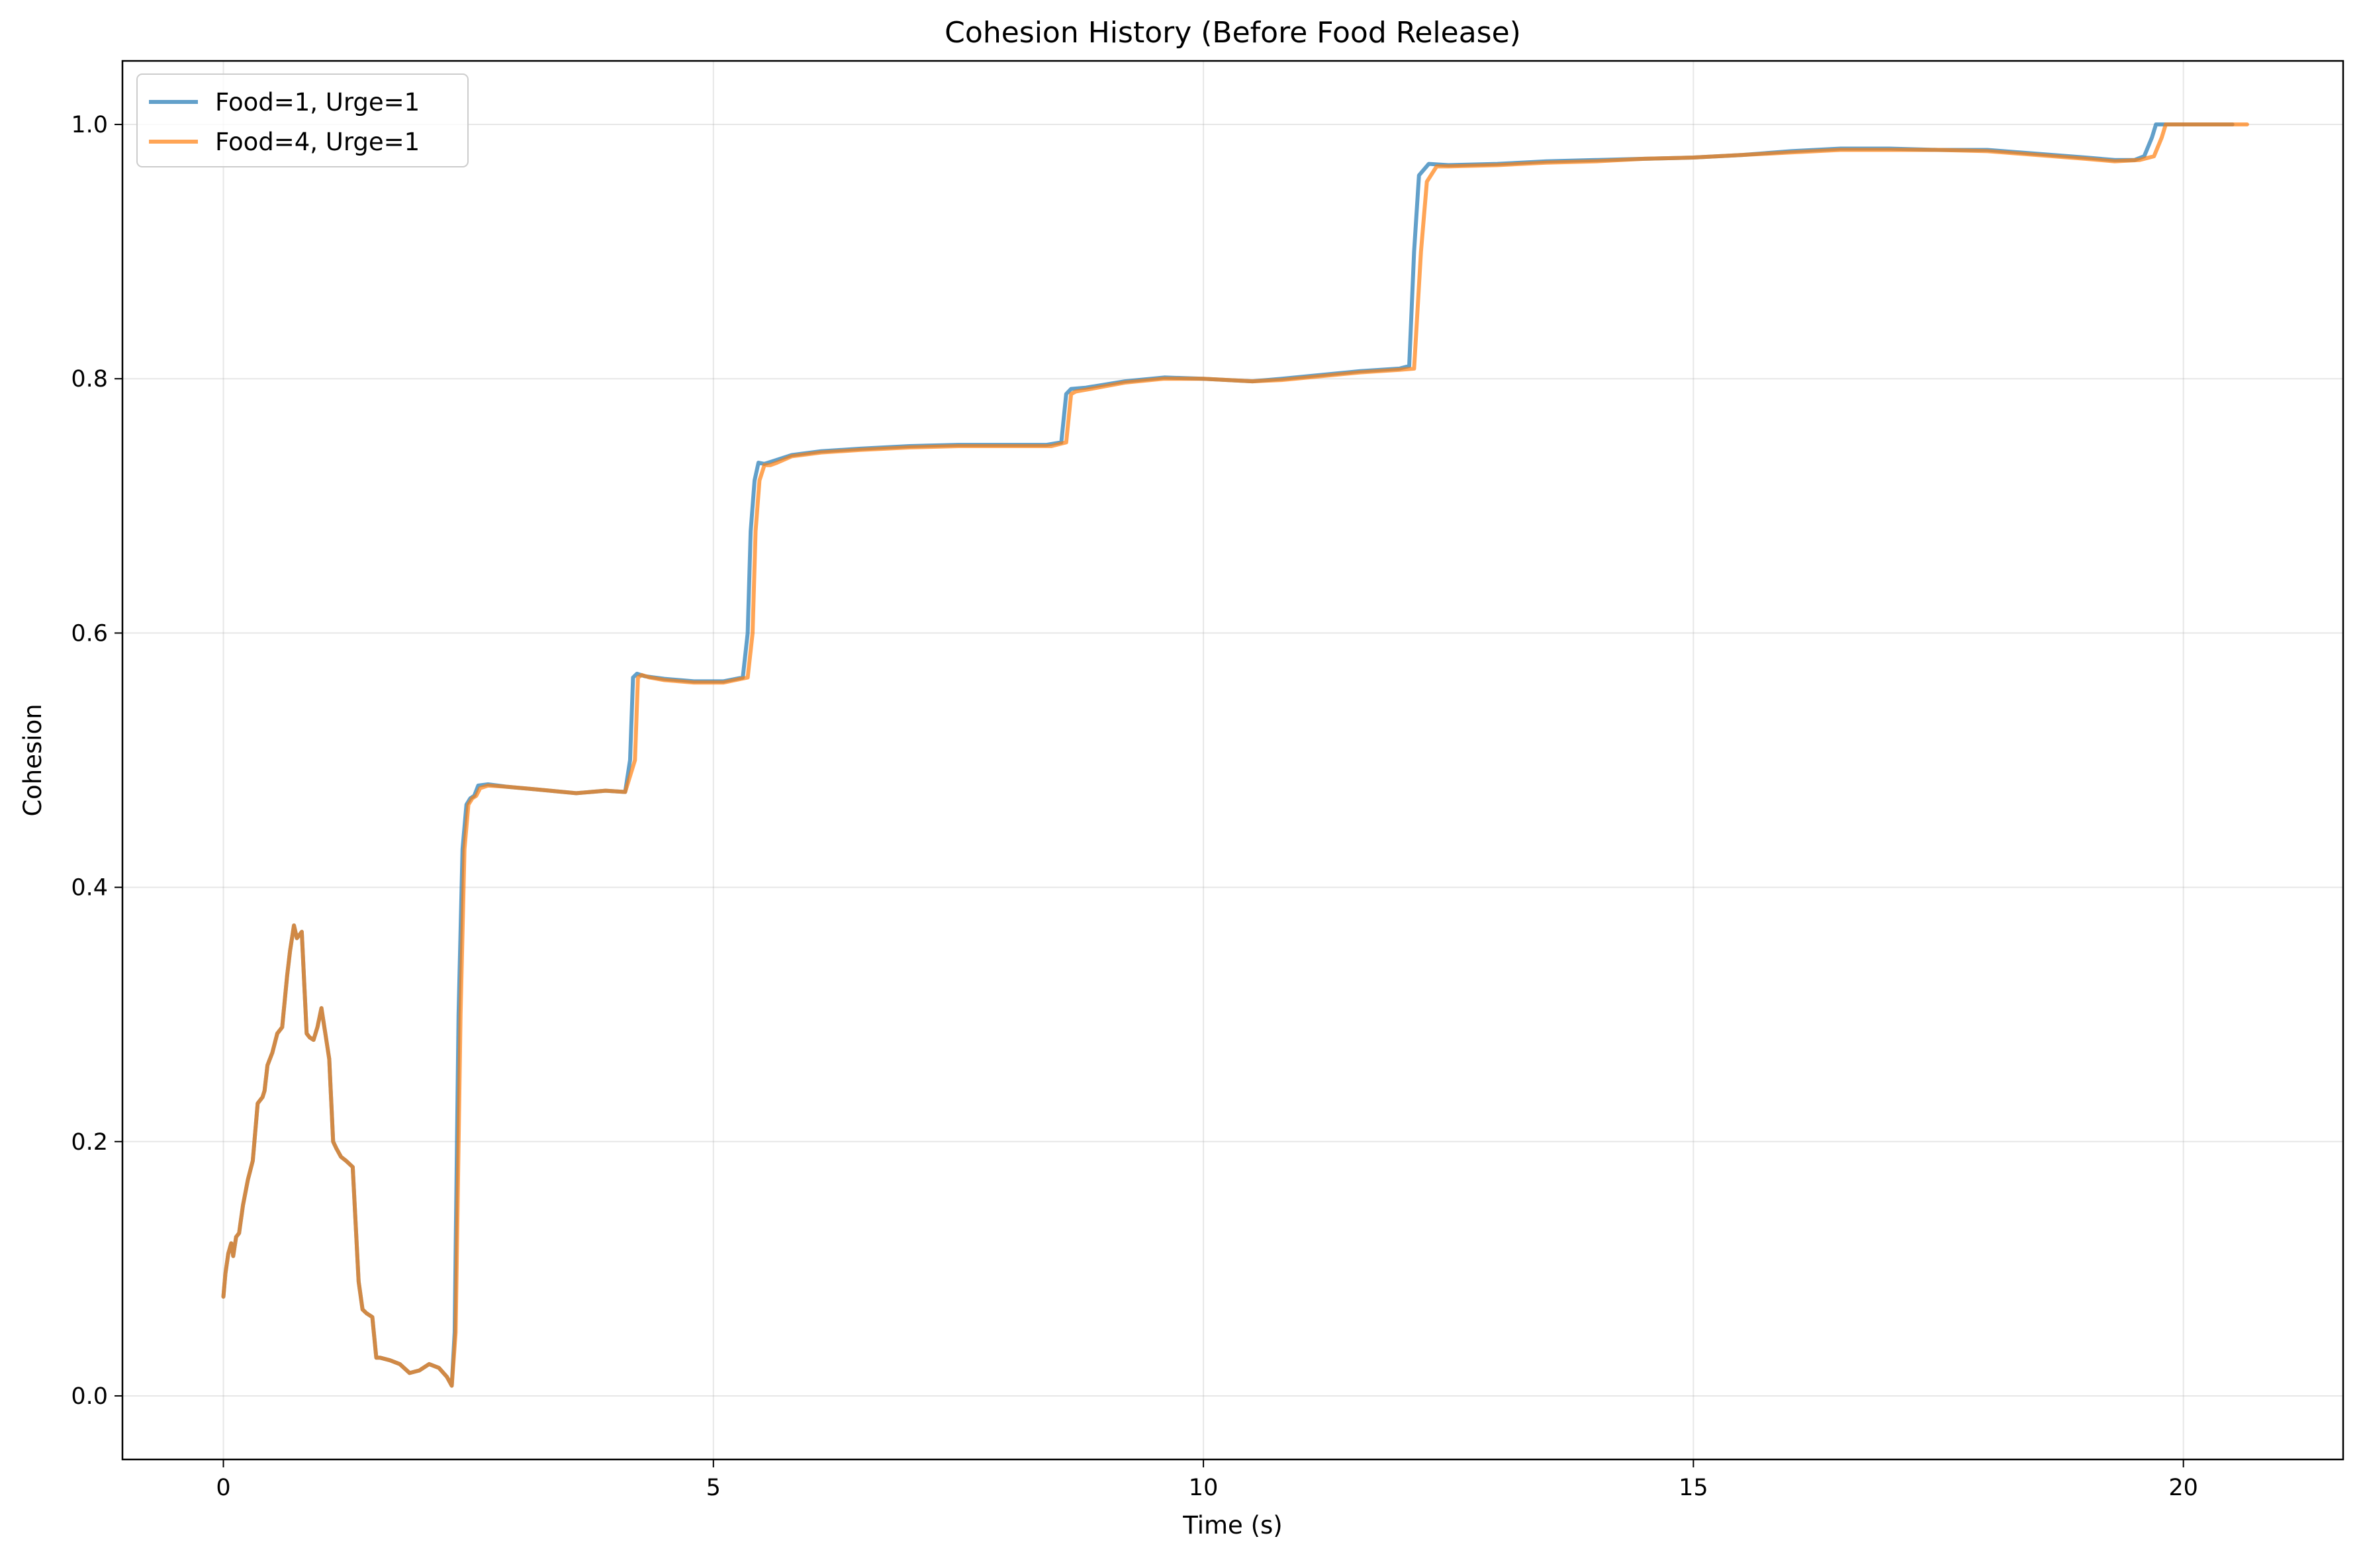 The height and width of the screenshot is (1568, 2363). I want to click on x-tick-label: 0, so click(223, 1488).